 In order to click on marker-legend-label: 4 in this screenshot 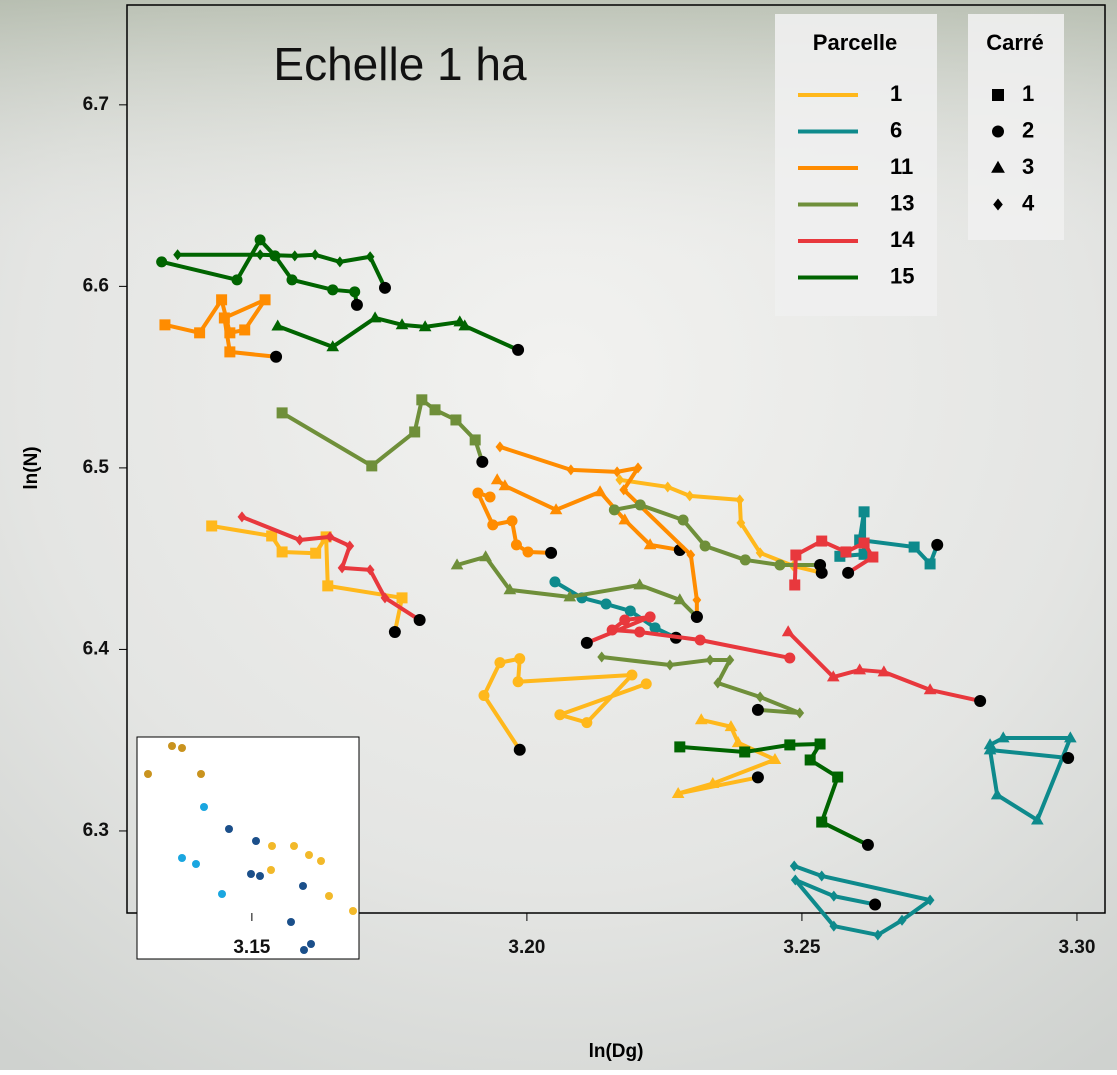, I will do `click(1028, 202)`.